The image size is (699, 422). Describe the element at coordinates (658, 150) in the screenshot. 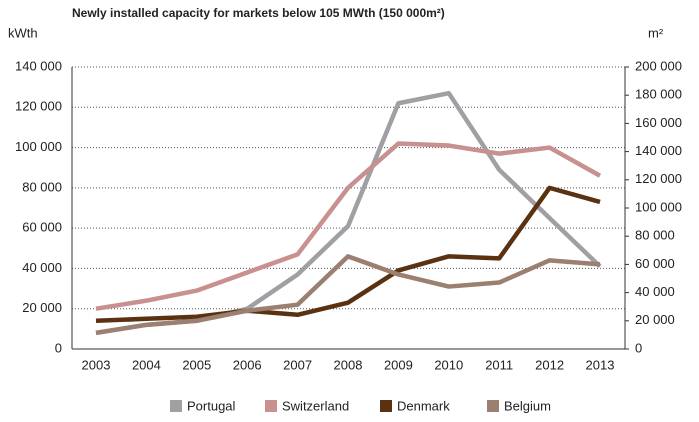

I see `y2-tick-label: 140 000` at that location.